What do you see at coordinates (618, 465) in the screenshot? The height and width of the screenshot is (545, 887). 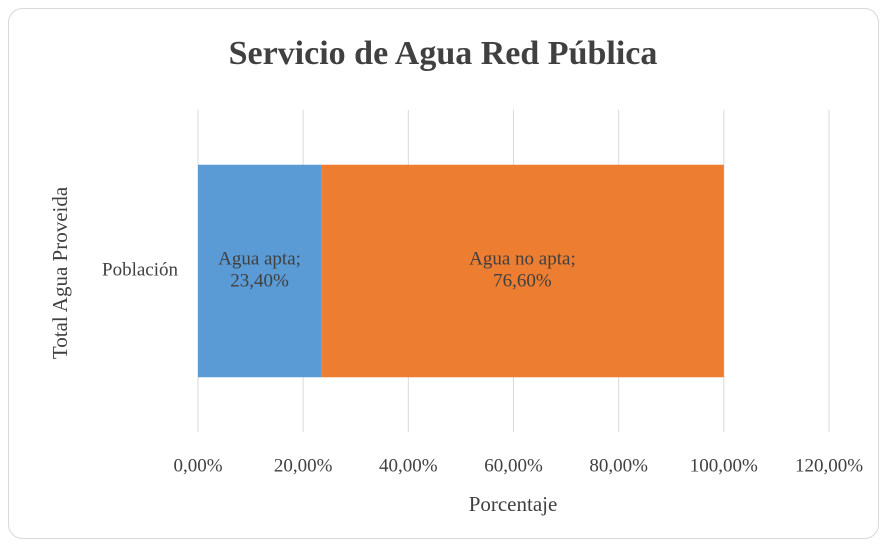 I see `x-tick-label: 80,00%` at bounding box center [618, 465].